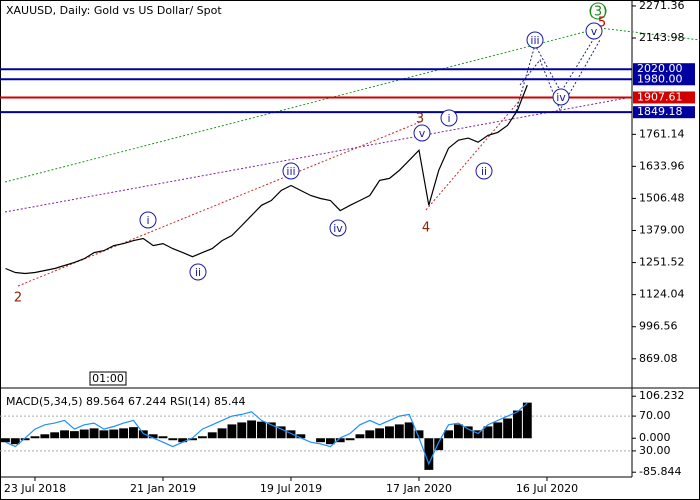 This screenshot has height=500, width=700. What do you see at coordinates (655, 437) in the screenshot?
I see `y-tick-label: 0.000` at bounding box center [655, 437].